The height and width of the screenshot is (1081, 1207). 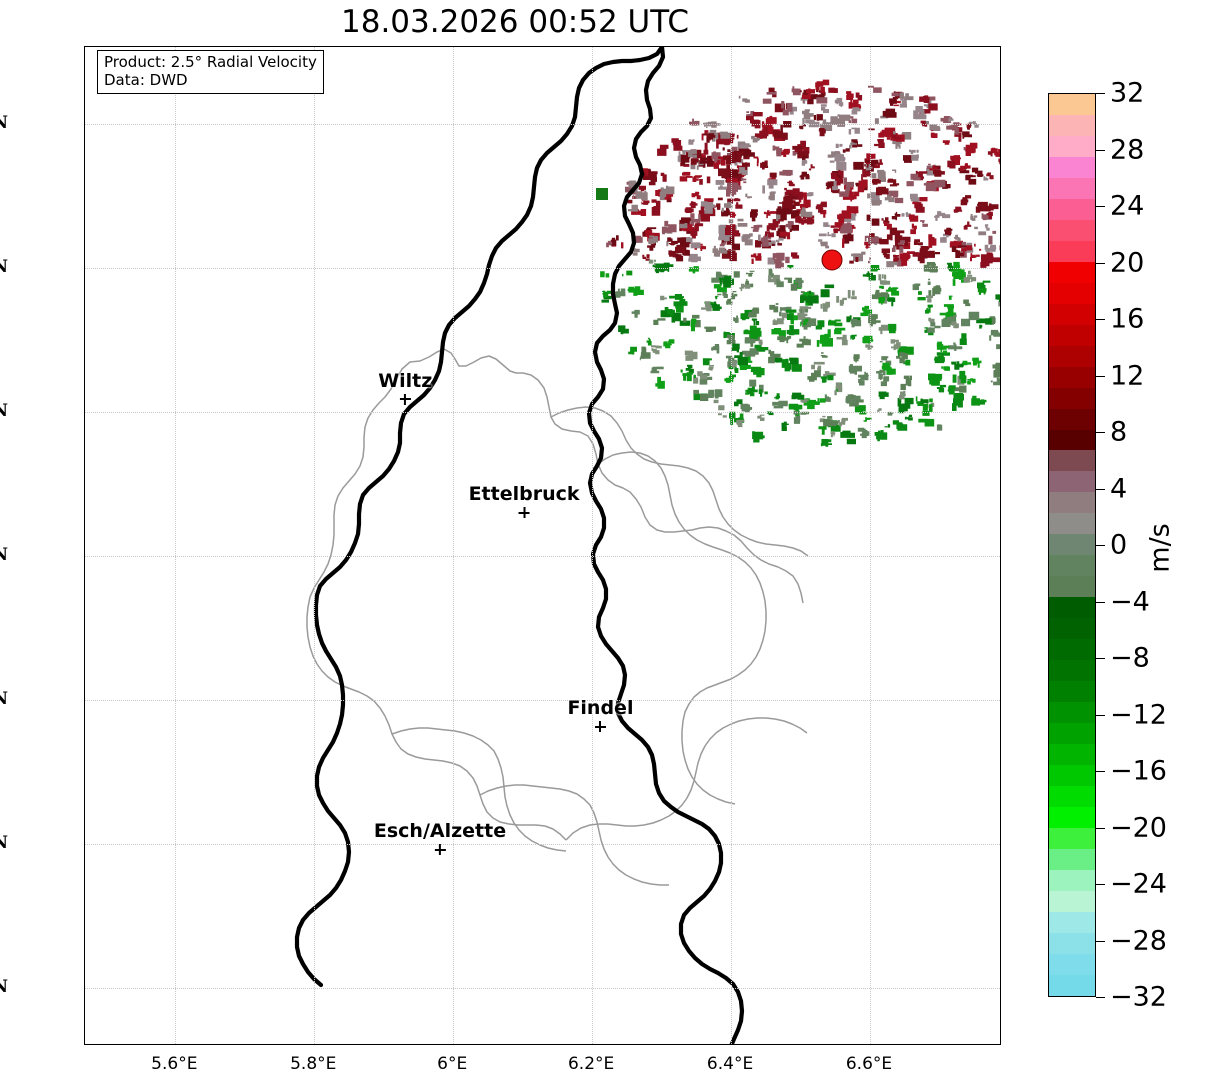 I want to click on station-square-marker, so click(x=601, y=193).